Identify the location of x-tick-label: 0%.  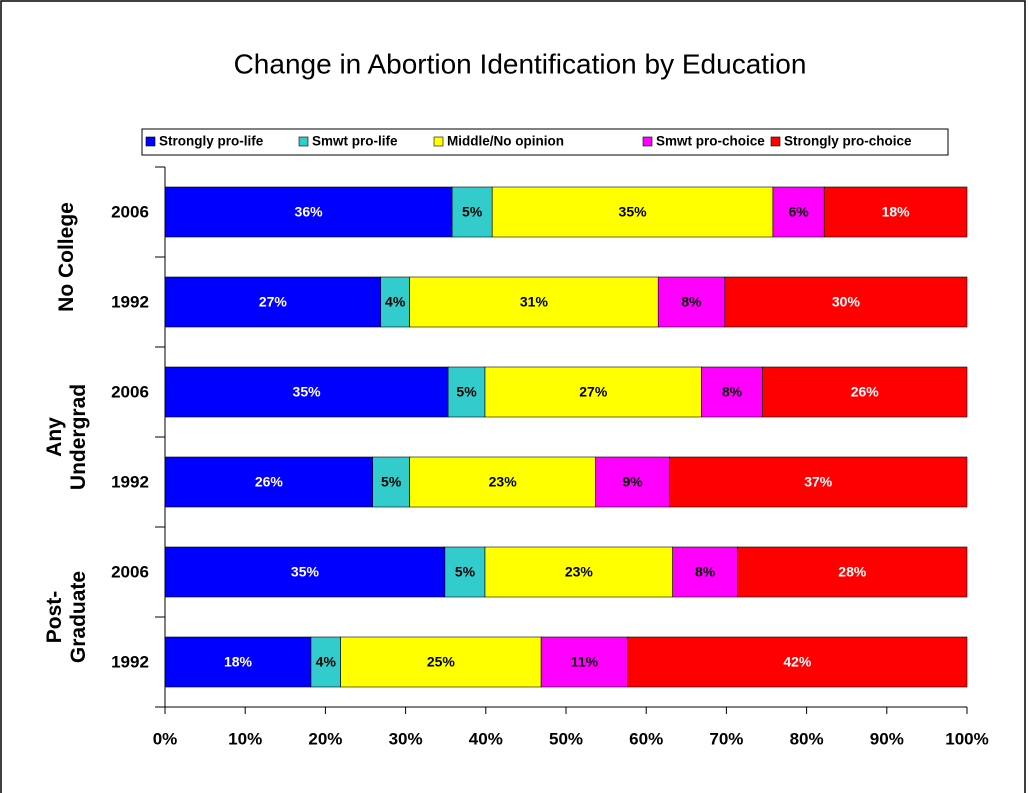
(165, 738).